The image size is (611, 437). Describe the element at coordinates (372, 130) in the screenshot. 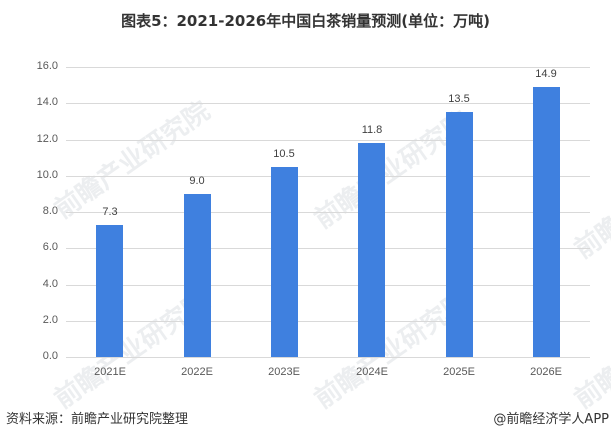

I see `value-label: 11.8` at that location.